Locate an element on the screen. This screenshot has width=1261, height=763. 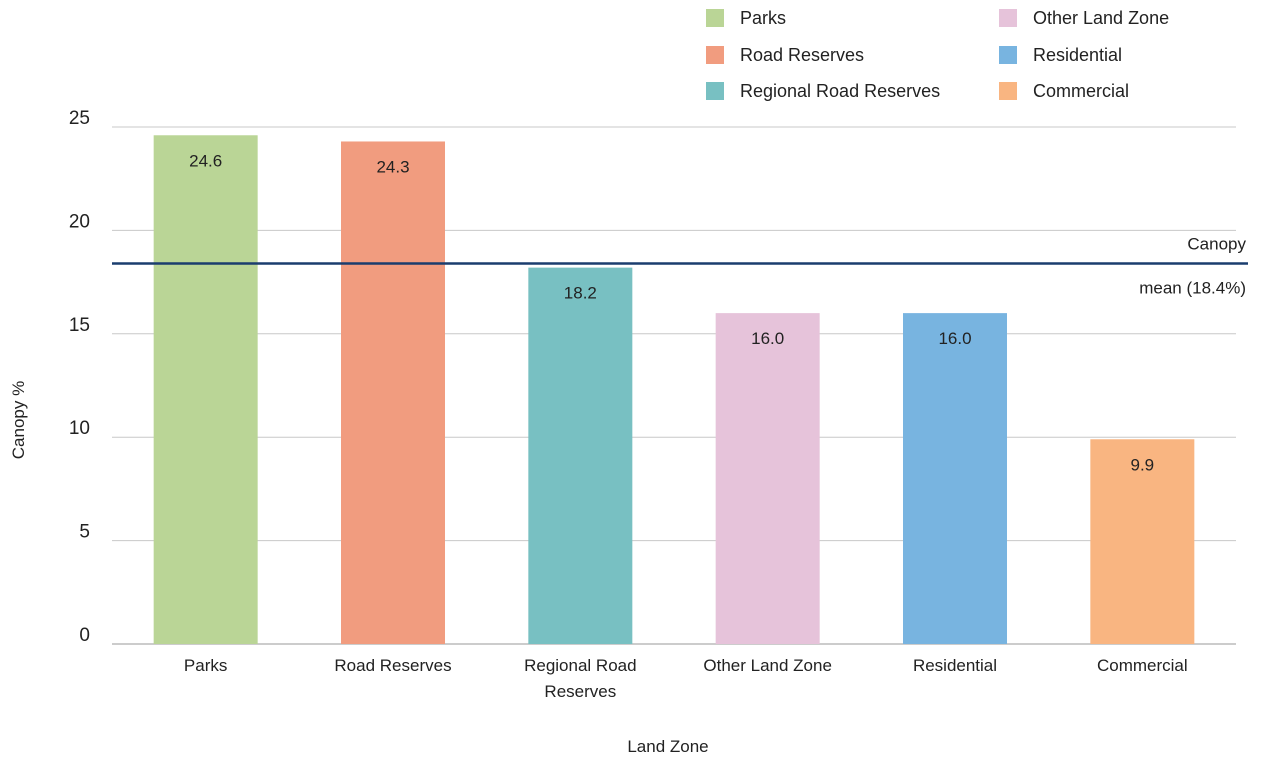
reference-line-group: Canopy mean (18.4%) is located at coordinates (680, 265).